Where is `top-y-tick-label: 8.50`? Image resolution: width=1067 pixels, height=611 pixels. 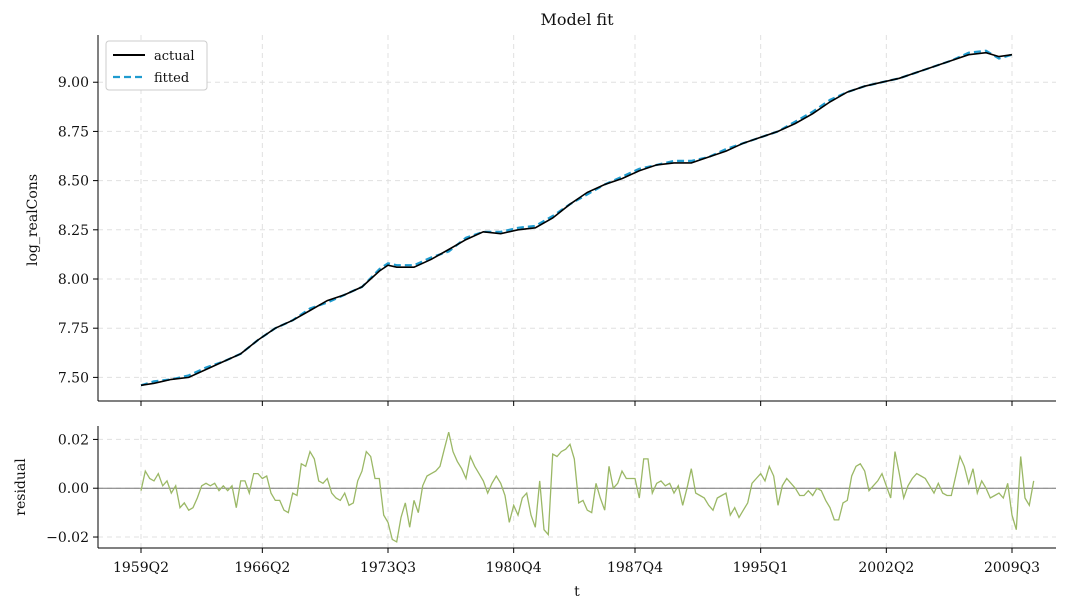
top-y-tick-label: 8.50 is located at coordinates (73, 182).